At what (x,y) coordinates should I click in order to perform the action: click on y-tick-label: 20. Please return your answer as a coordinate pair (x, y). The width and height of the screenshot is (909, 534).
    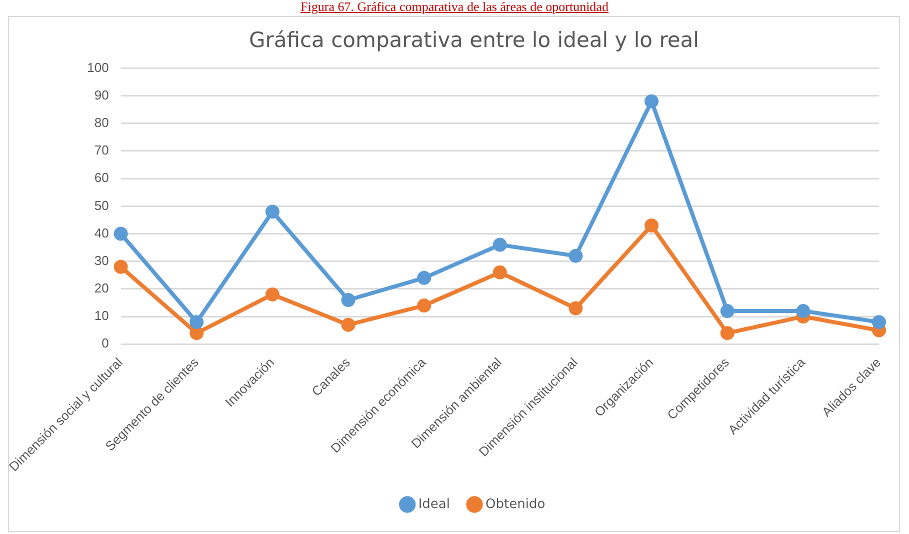
    Looking at the image, I should click on (101, 288).